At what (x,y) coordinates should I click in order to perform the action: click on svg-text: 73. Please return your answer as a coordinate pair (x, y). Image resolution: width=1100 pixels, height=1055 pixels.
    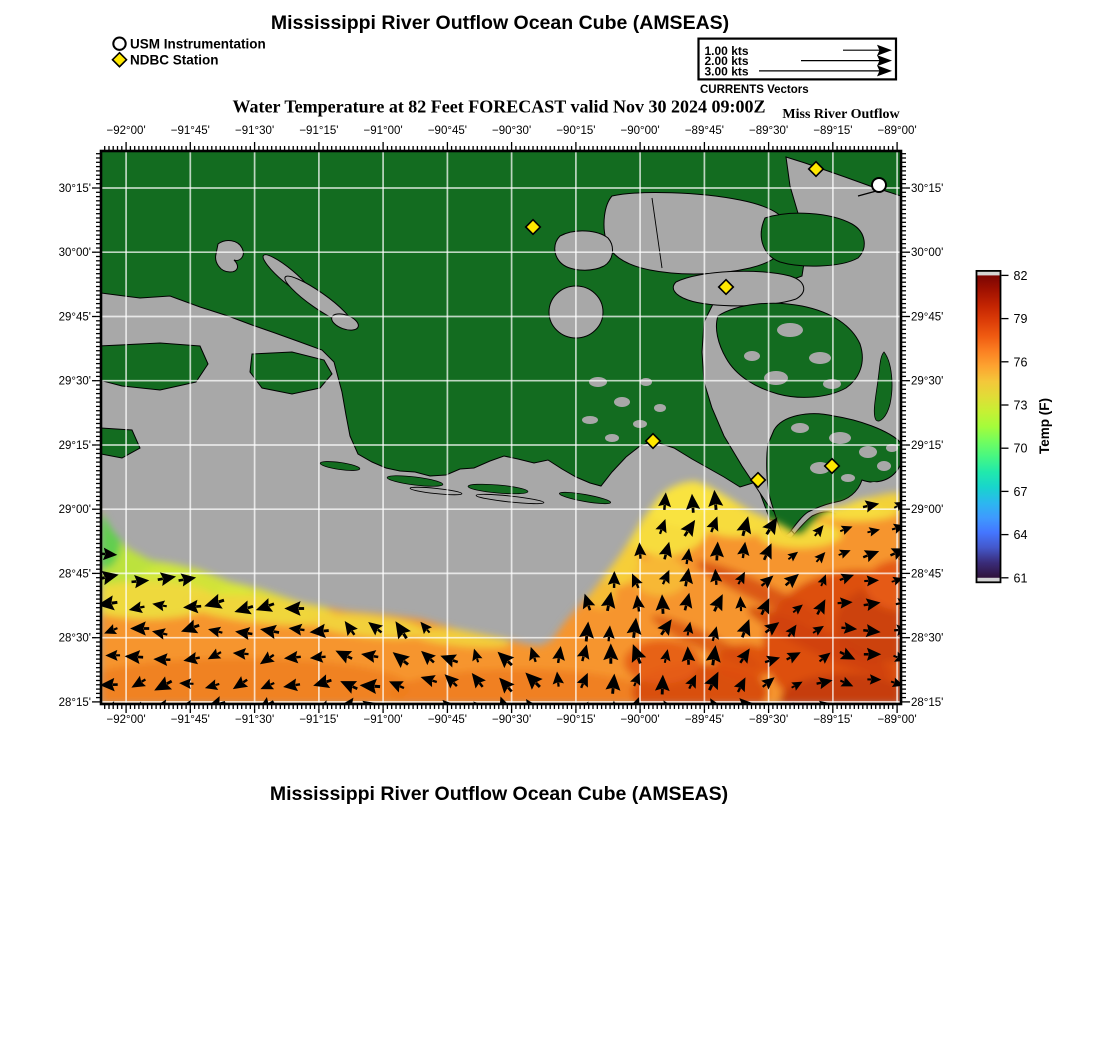
    Looking at the image, I should click on (1021, 406).